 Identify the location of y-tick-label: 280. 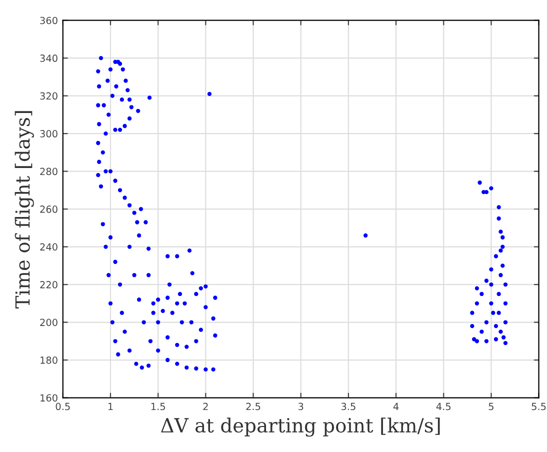
(49, 172).